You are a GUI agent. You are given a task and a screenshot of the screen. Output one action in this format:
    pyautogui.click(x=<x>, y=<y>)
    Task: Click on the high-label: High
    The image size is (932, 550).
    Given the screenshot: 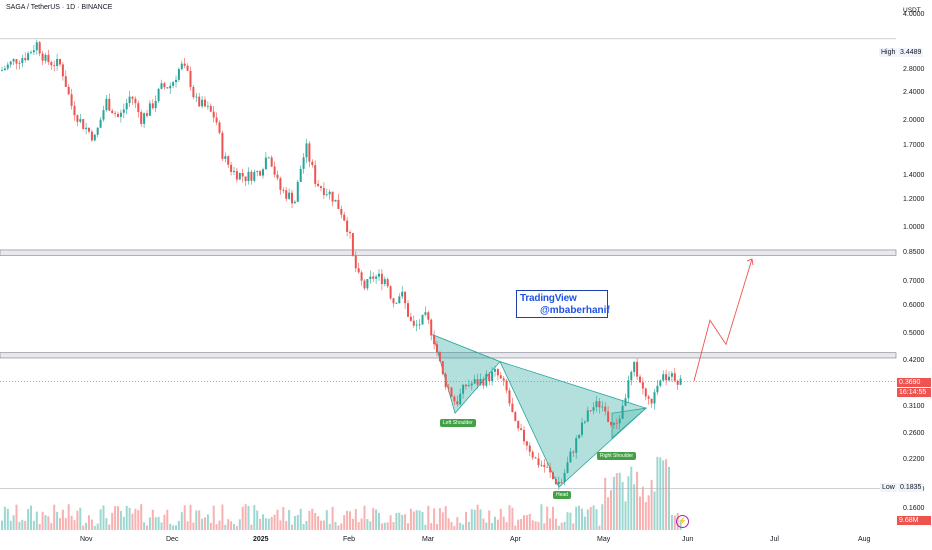 What is the action you would take?
    pyautogui.click(x=888, y=52)
    